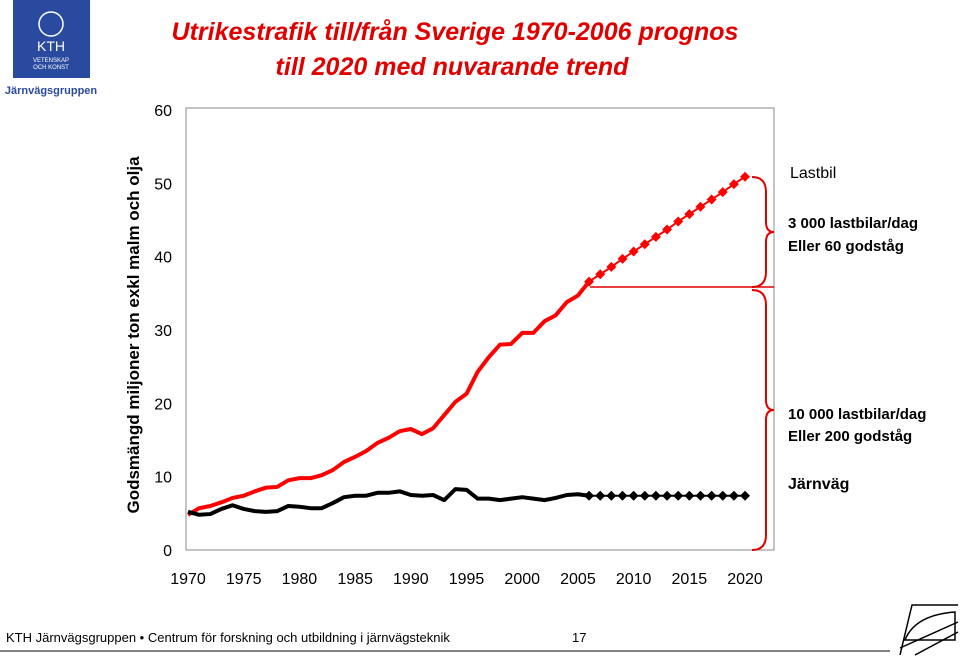 Image resolution: width=960 pixels, height=664 pixels. What do you see at coordinates (846, 246) in the screenshot?
I see `annotation: Eller 60 godståg` at bounding box center [846, 246].